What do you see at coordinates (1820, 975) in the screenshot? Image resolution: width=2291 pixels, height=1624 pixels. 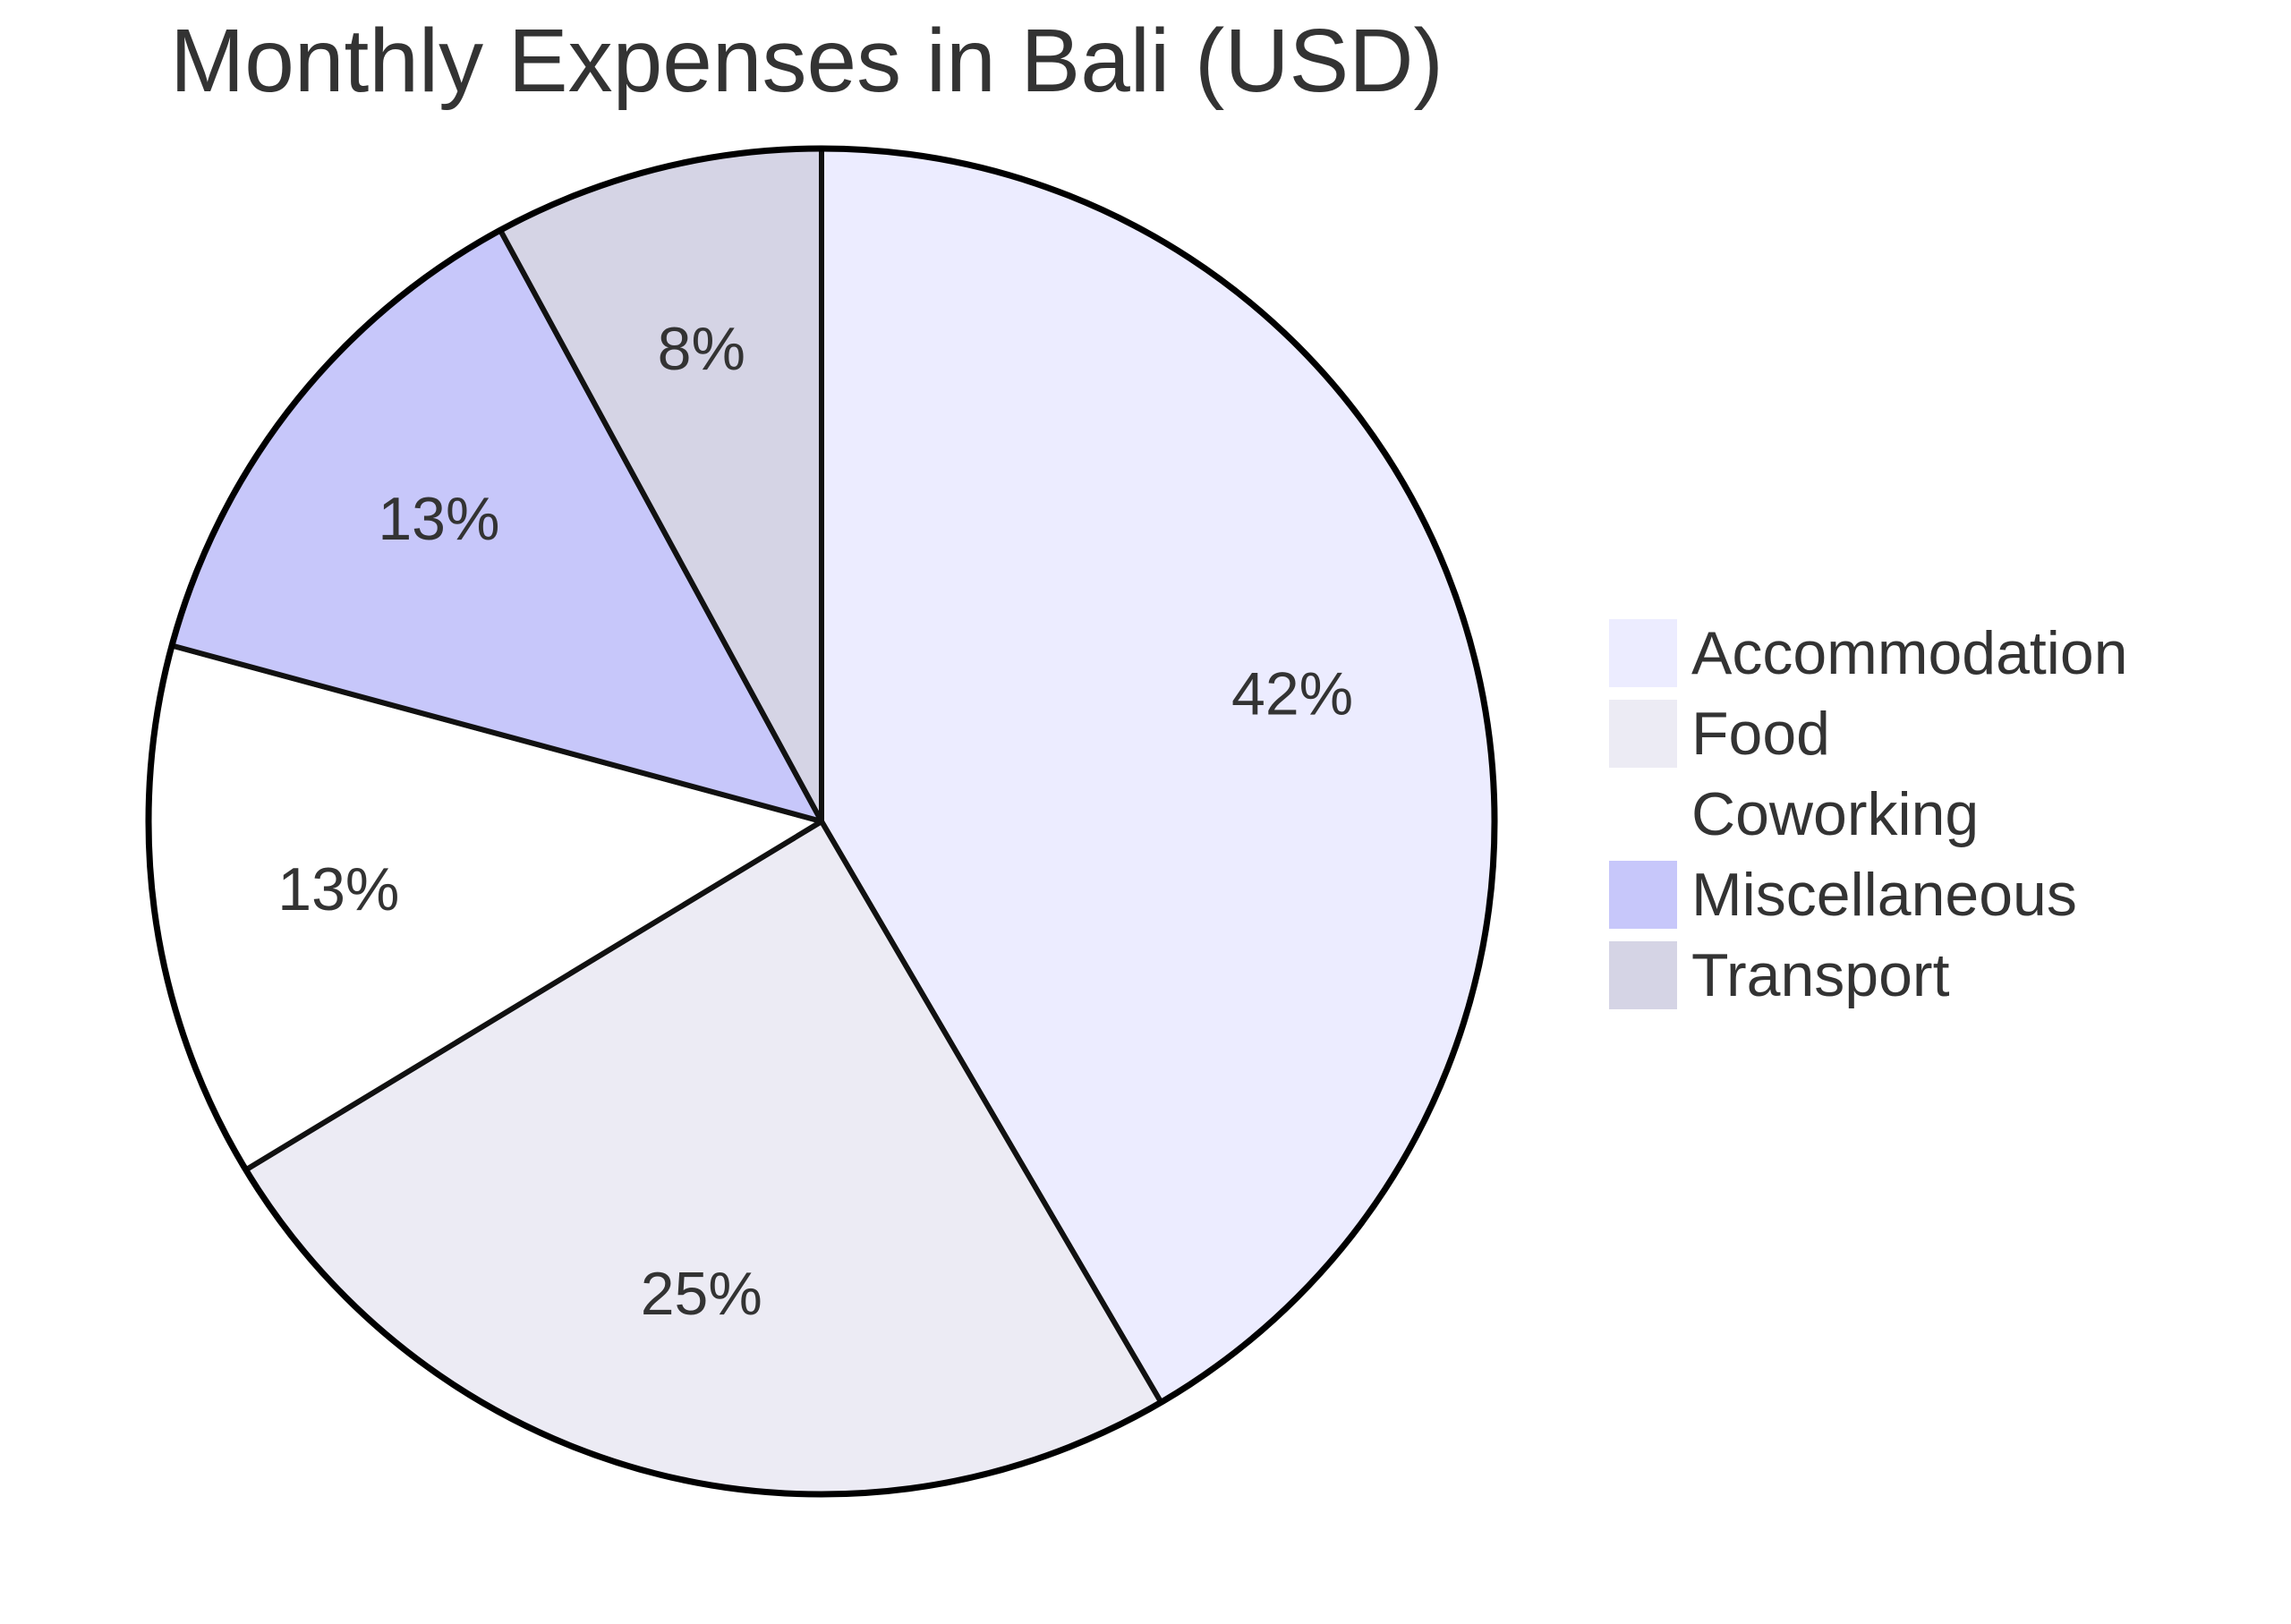 I see `legend-label-transport: Transport` at bounding box center [1820, 975].